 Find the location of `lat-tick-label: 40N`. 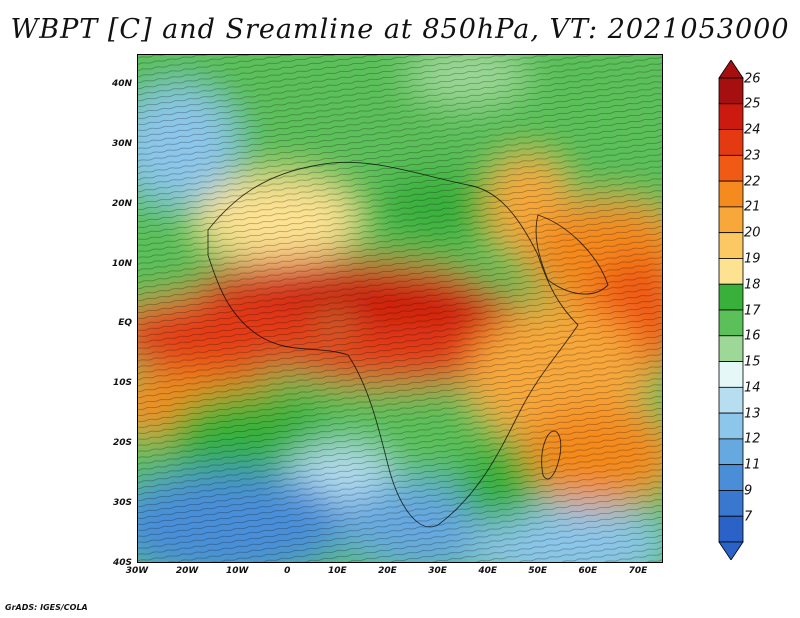

lat-tick-label: 40N is located at coordinates (121, 83).